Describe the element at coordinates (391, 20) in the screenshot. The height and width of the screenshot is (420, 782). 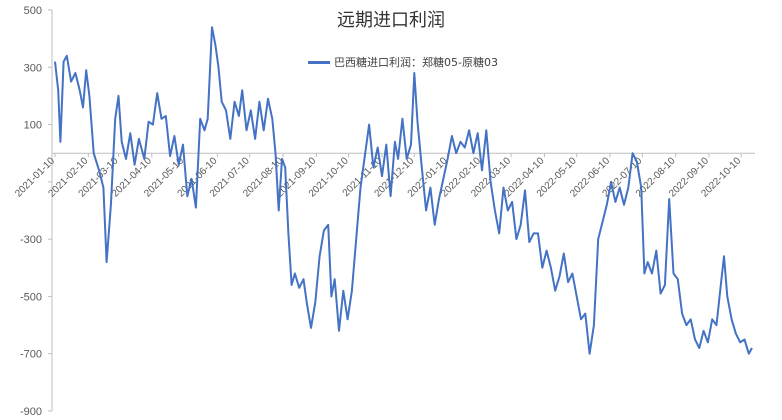
I see `chart-title: 远期进口利润` at that location.